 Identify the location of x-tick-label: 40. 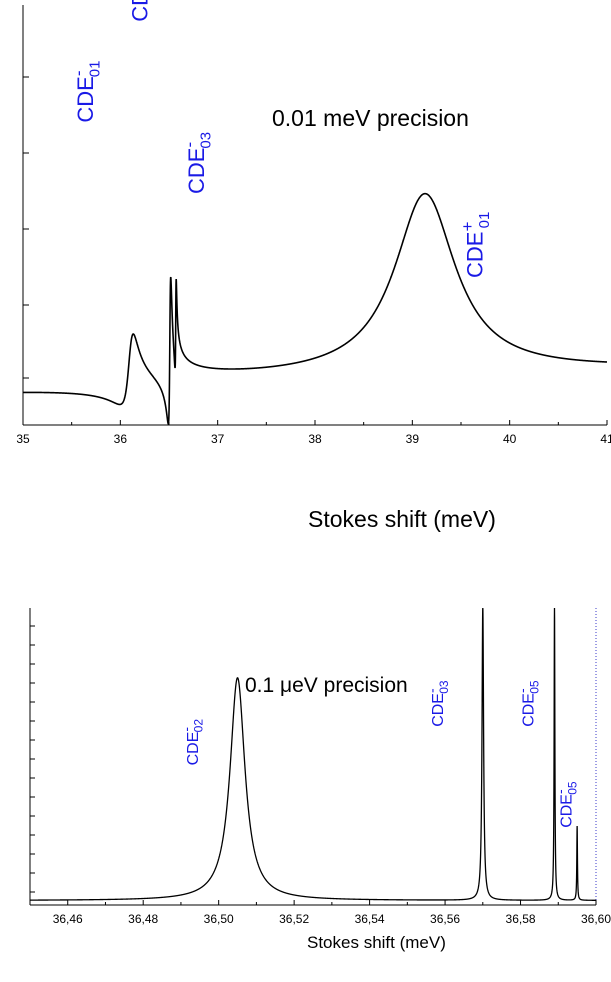
(510, 439).